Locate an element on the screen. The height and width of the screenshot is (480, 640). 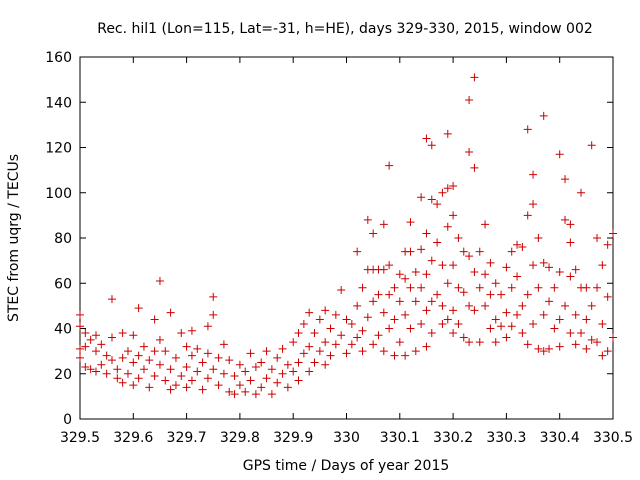
x-tick-label: 330.1 is located at coordinates (400, 438).